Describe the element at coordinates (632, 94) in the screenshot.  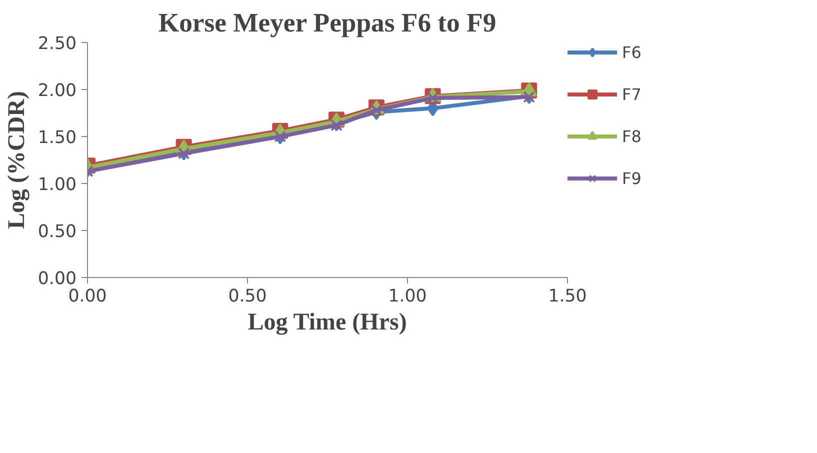
I see `legend-label: F7` at that location.